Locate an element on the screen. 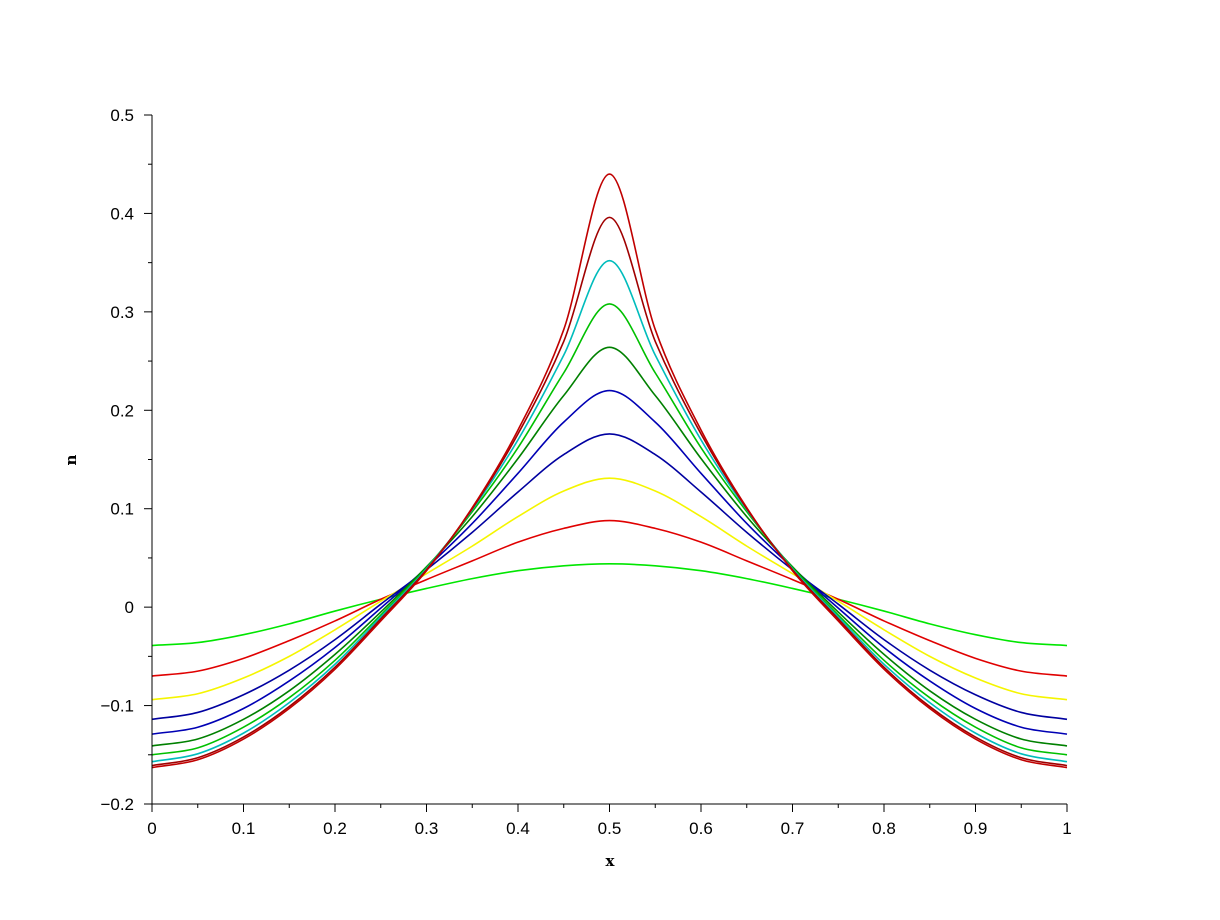 The width and height of the screenshot is (1220, 920). x-tick-label: 0.2 is located at coordinates (335, 828).